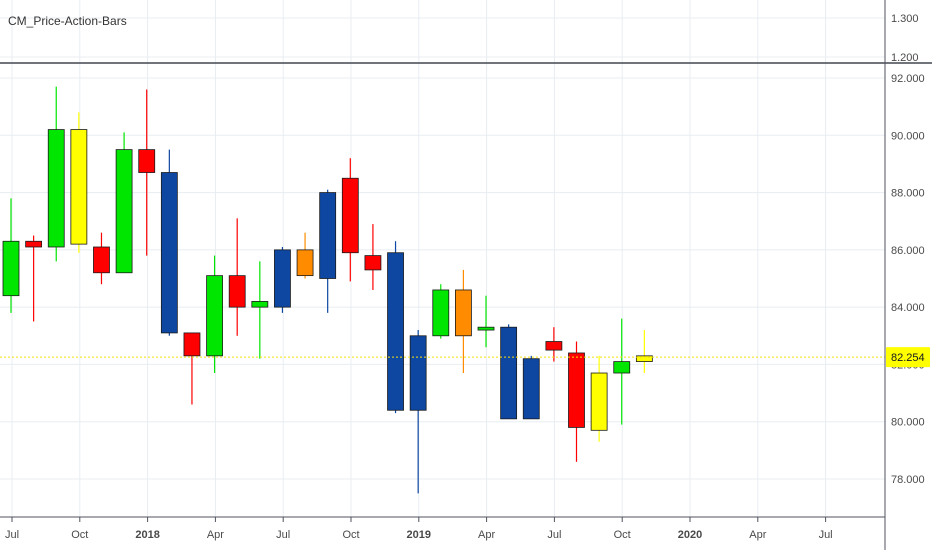 The height and width of the screenshot is (550, 932). Describe the element at coordinates (690, 535) in the screenshot. I see `x-tick-label: 2020` at that location.